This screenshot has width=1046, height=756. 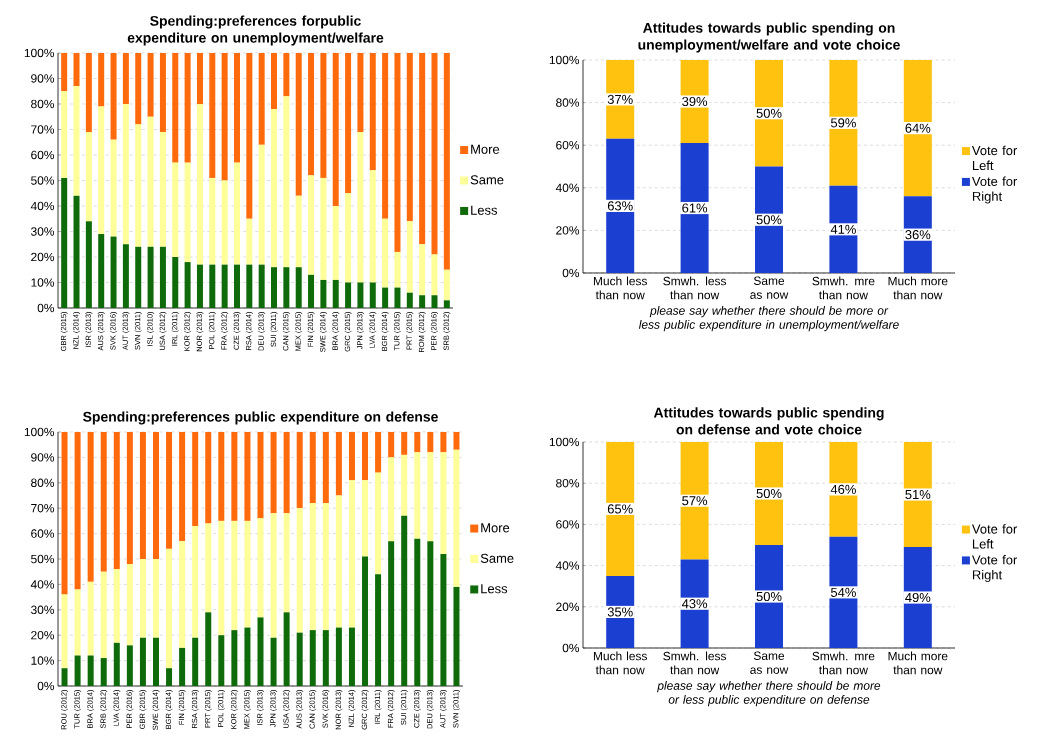 I want to click on data-label: 39%, so click(x=695, y=101).